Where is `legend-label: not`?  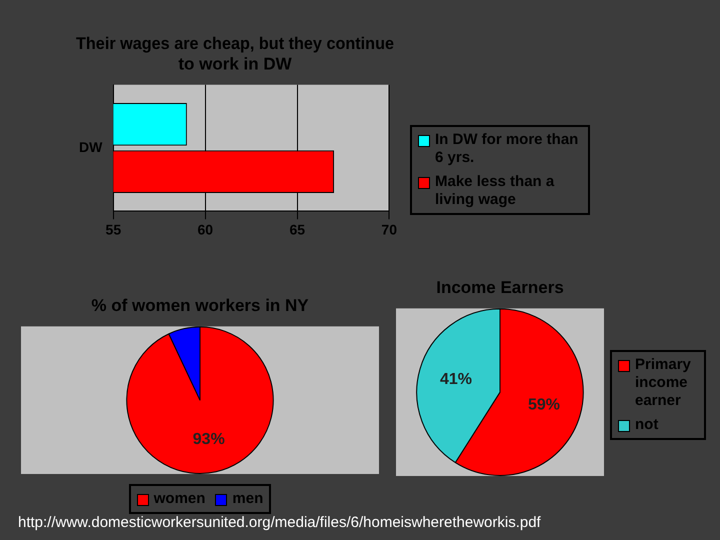 legend-label: not is located at coordinates (646, 425).